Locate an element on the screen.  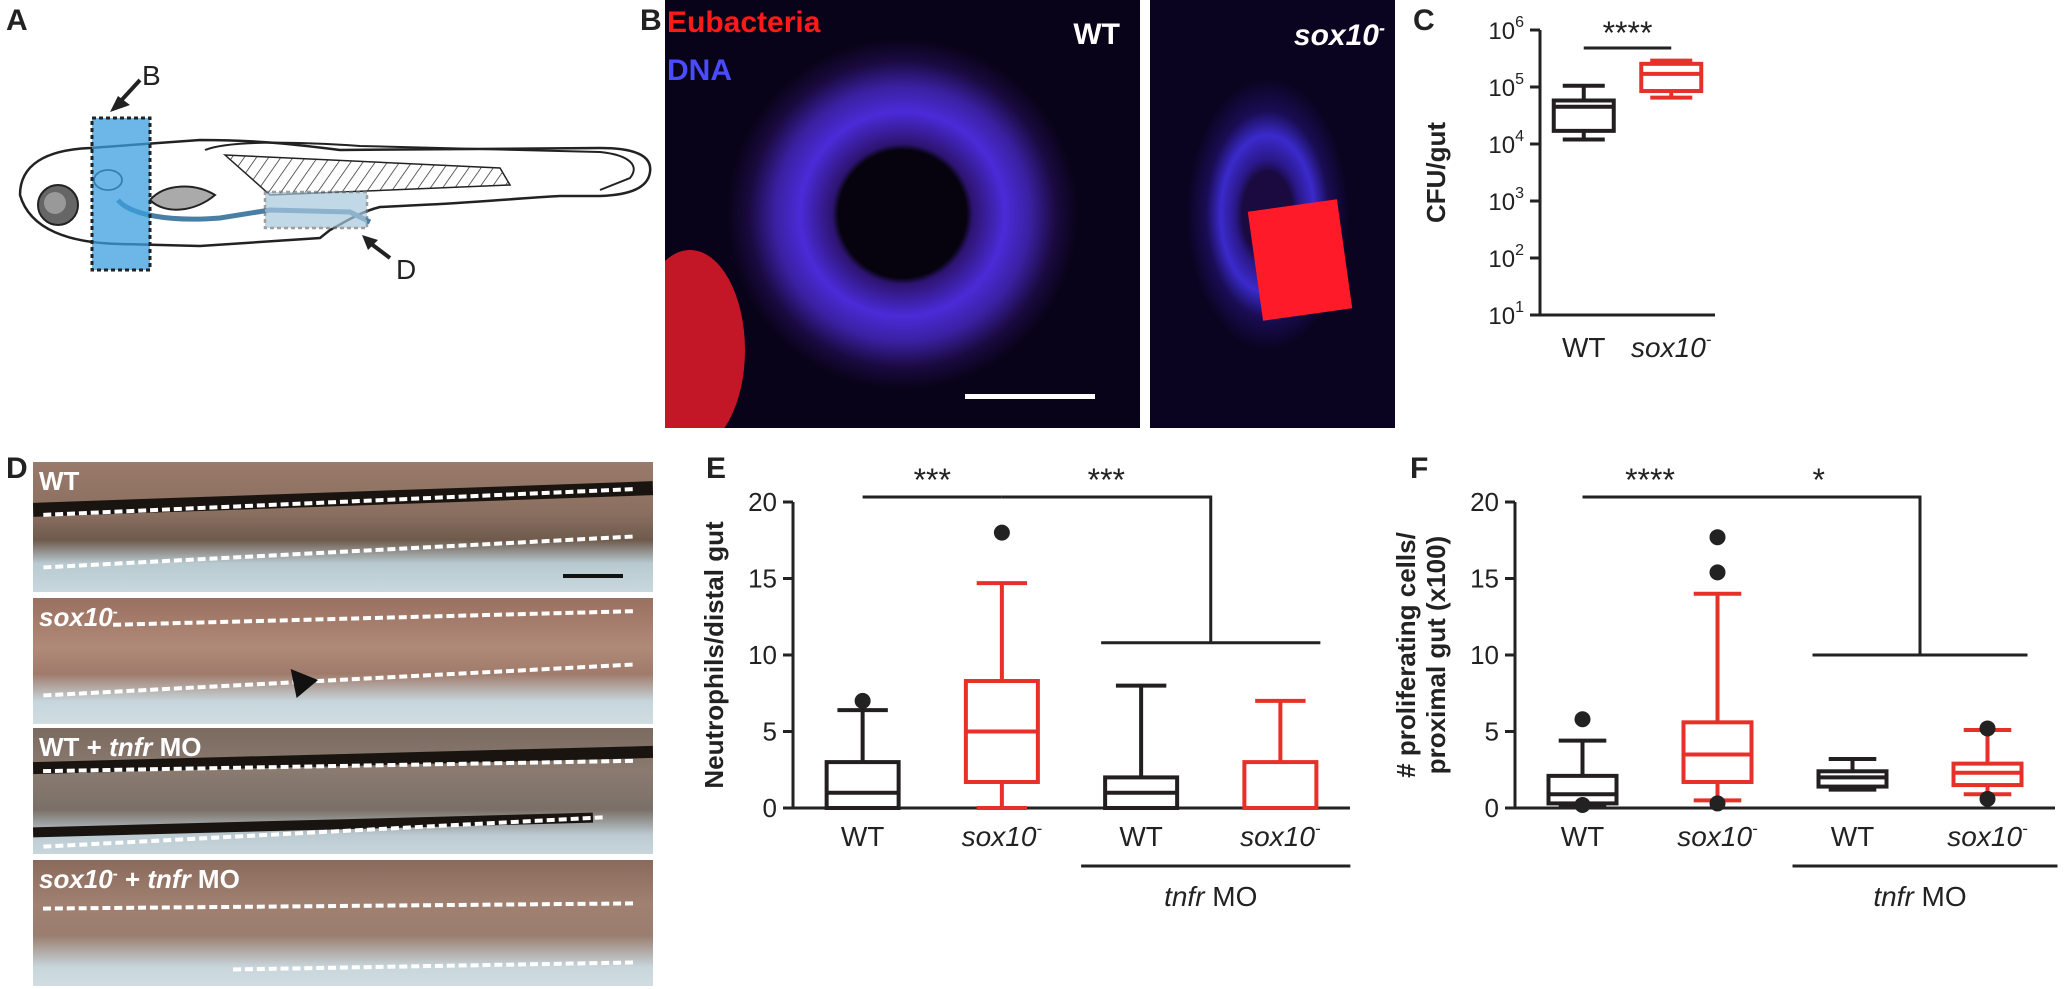
strip-label-wt-text: WT is located at coordinates (59, 481).